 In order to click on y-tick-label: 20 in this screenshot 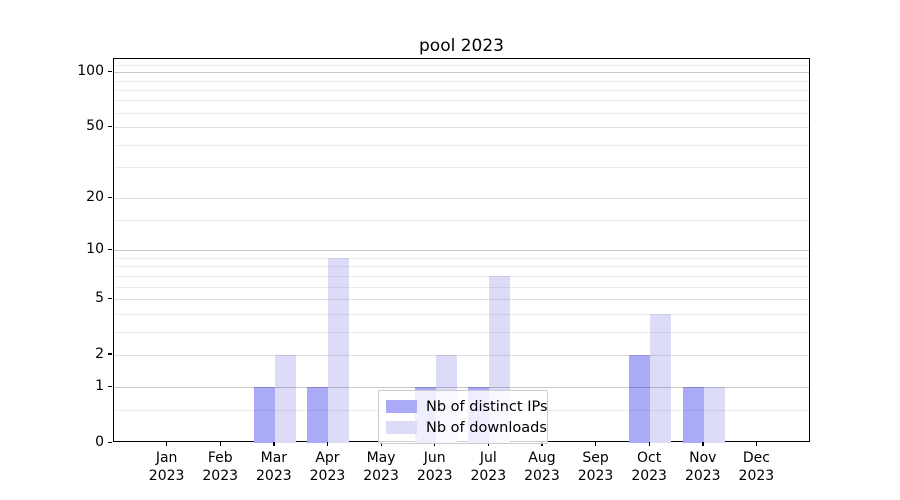, I will do `click(95, 197)`.